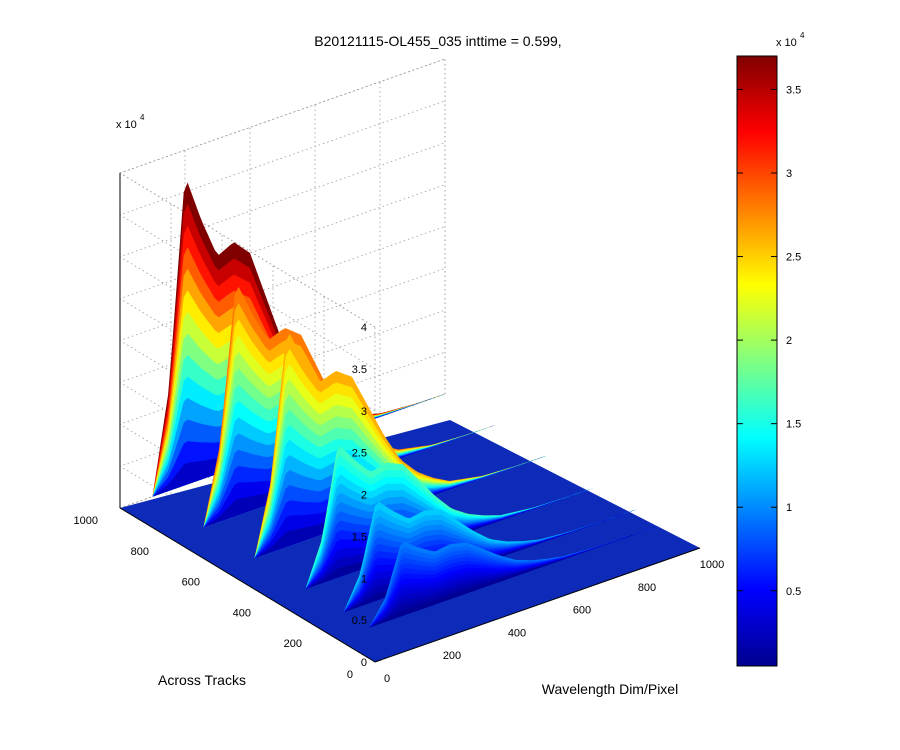 The height and width of the screenshot is (750, 900). Describe the element at coordinates (802, 35) in the screenshot. I see `colorbar-exponent-power: 4` at that location.